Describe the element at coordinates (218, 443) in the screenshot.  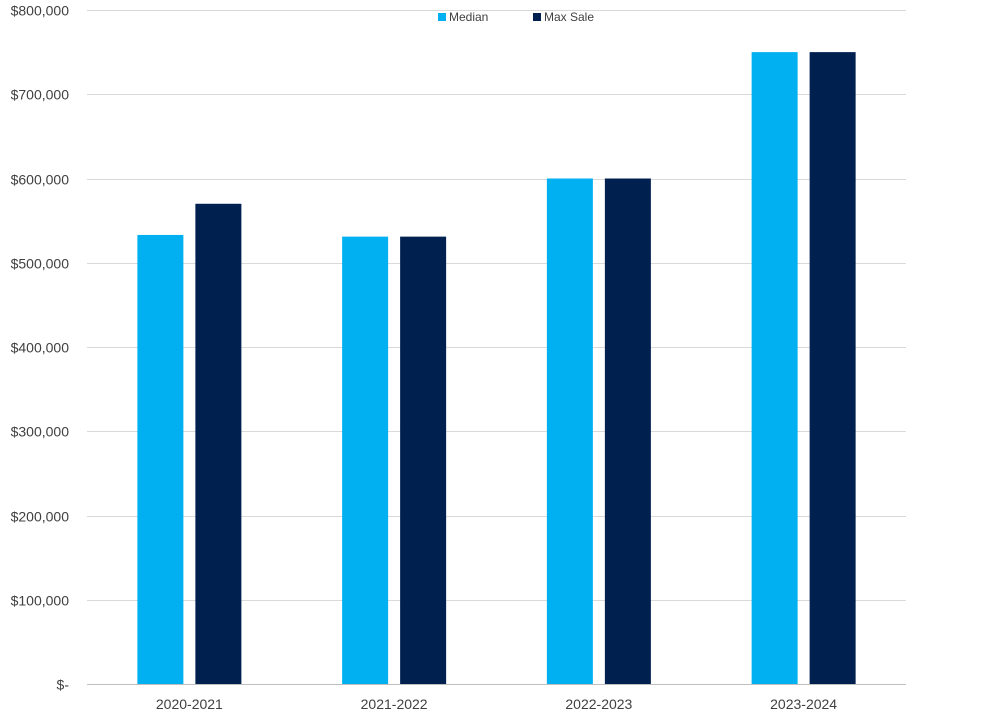
I see `bar-max-sale-2020-2021` at that location.